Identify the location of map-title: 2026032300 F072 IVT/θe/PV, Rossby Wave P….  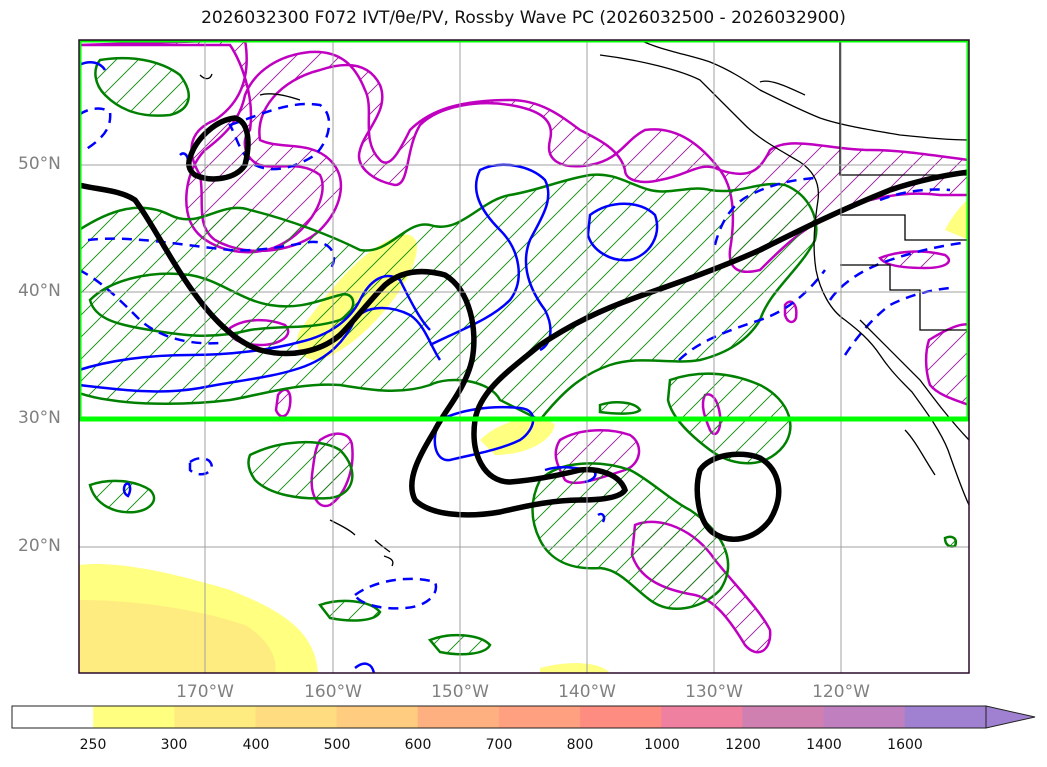
(523, 18).